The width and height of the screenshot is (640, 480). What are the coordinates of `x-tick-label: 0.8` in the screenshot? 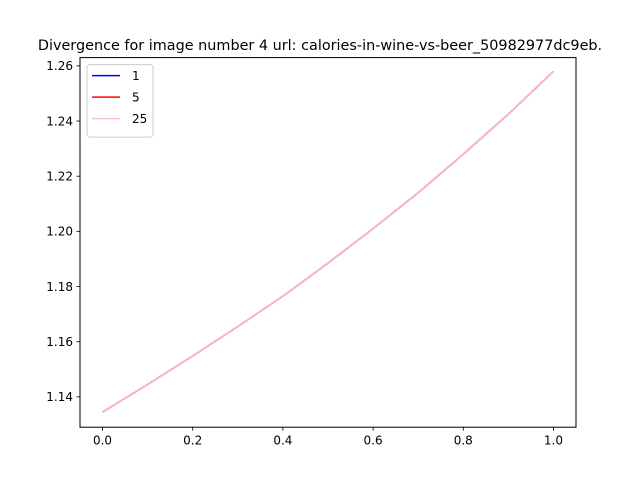 It's located at (463, 441).